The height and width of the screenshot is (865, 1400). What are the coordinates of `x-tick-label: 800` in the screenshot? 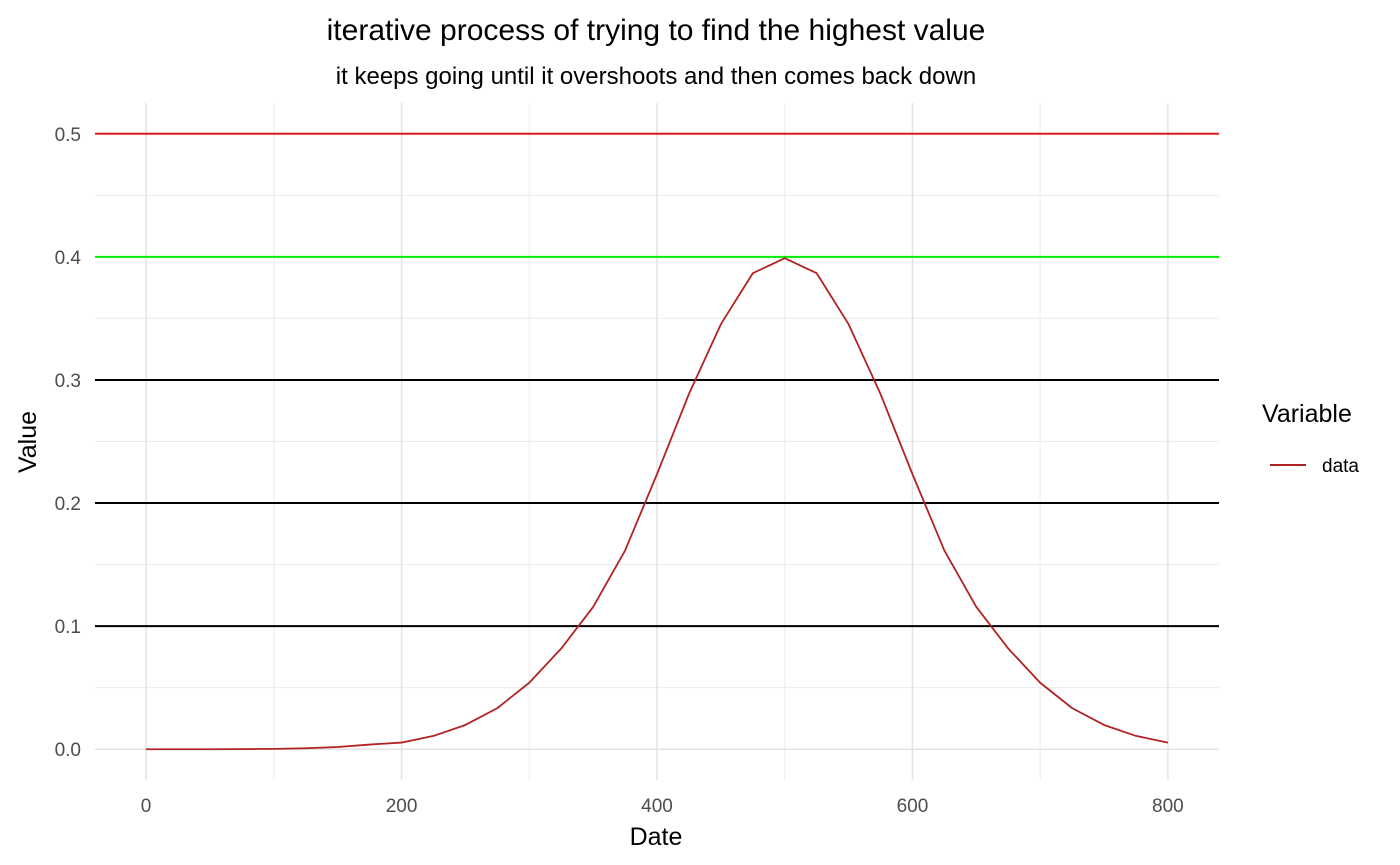 It's located at (1168, 806).